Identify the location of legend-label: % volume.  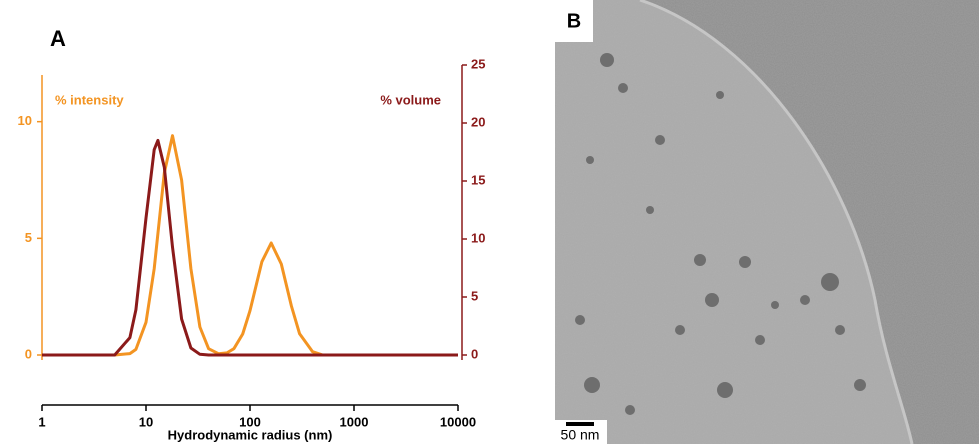
(410, 99).